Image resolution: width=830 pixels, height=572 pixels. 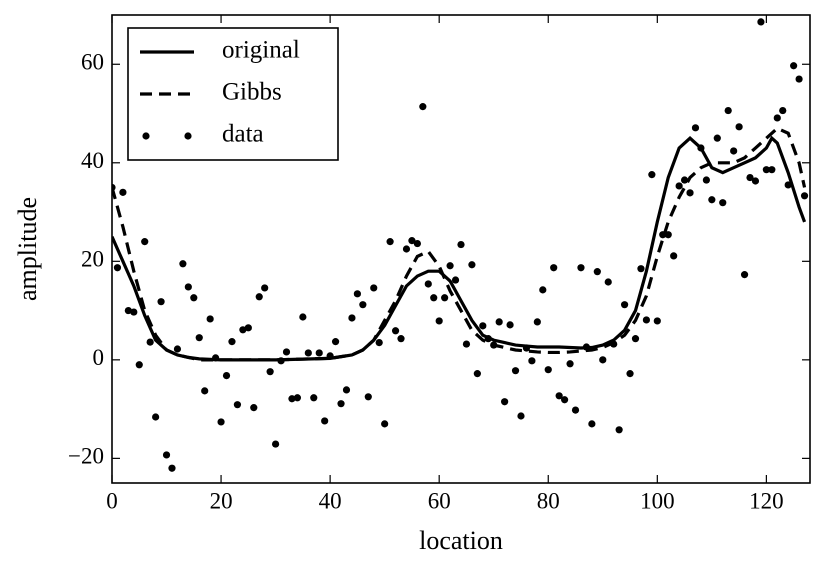 What do you see at coordinates (86, 456) in the screenshot?
I see `y-tick-label: −20` at bounding box center [86, 456].